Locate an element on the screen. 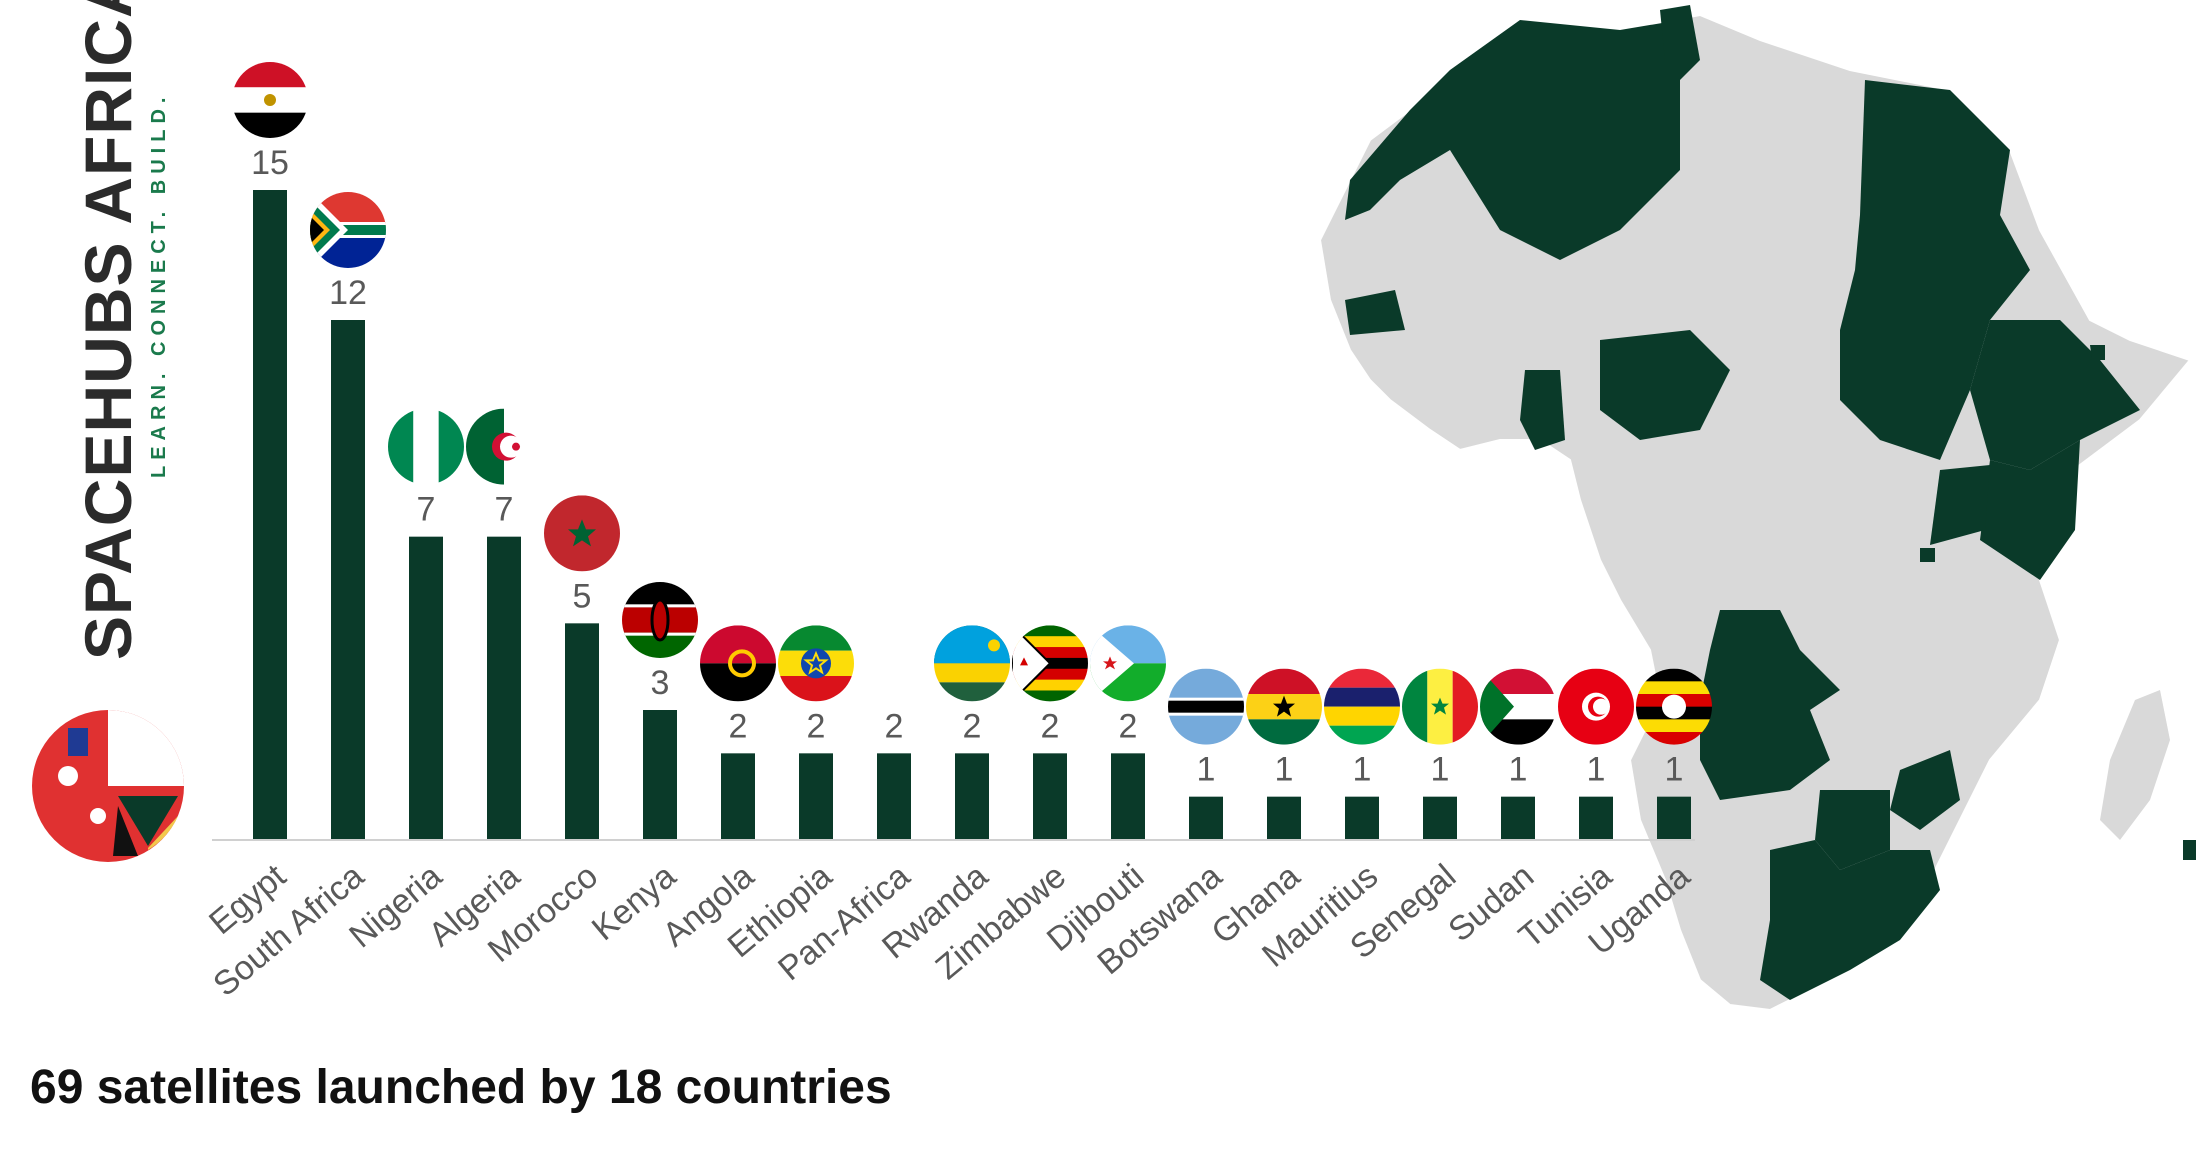 The image size is (2198, 1151). bar-pan-africa is located at coordinates (894, 796).